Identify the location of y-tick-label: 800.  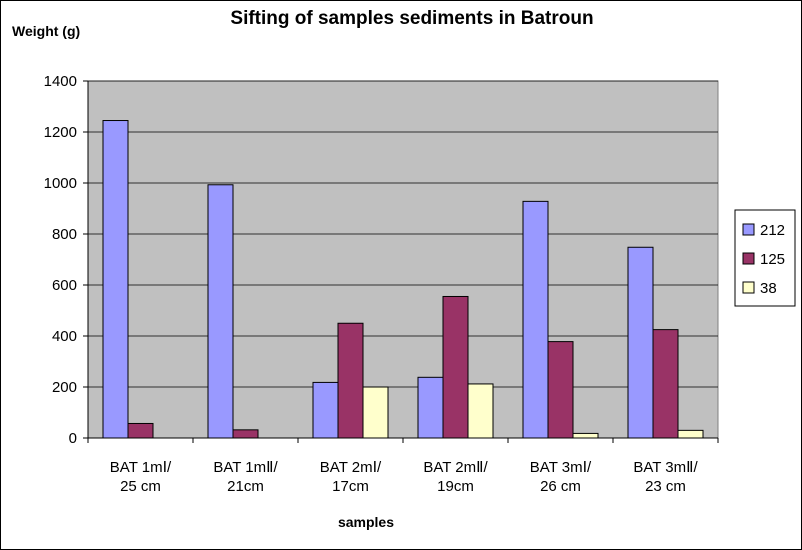
(64, 234).